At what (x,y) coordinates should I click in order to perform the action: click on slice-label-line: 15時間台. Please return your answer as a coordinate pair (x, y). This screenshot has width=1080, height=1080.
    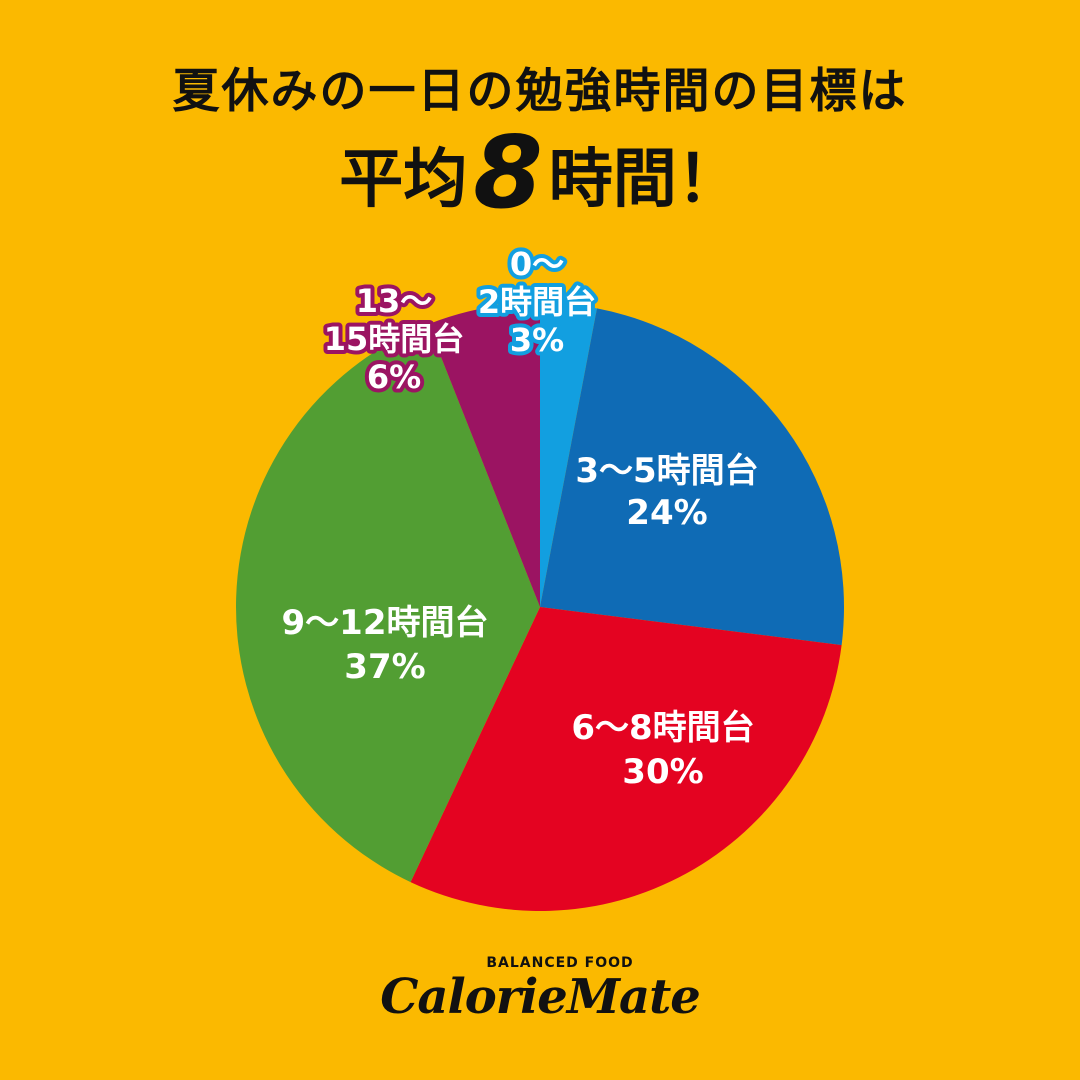
    Looking at the image, I should click on (394, 339).